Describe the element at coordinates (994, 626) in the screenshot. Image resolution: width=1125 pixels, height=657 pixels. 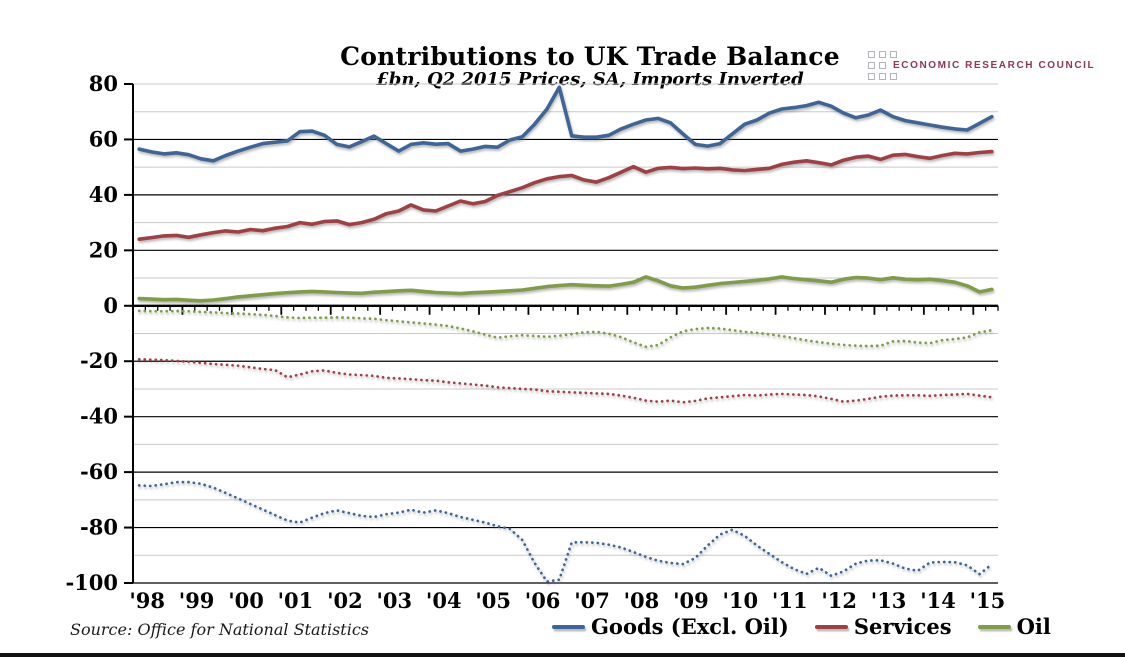
I see `oil-line-swatch-icon` at that location.